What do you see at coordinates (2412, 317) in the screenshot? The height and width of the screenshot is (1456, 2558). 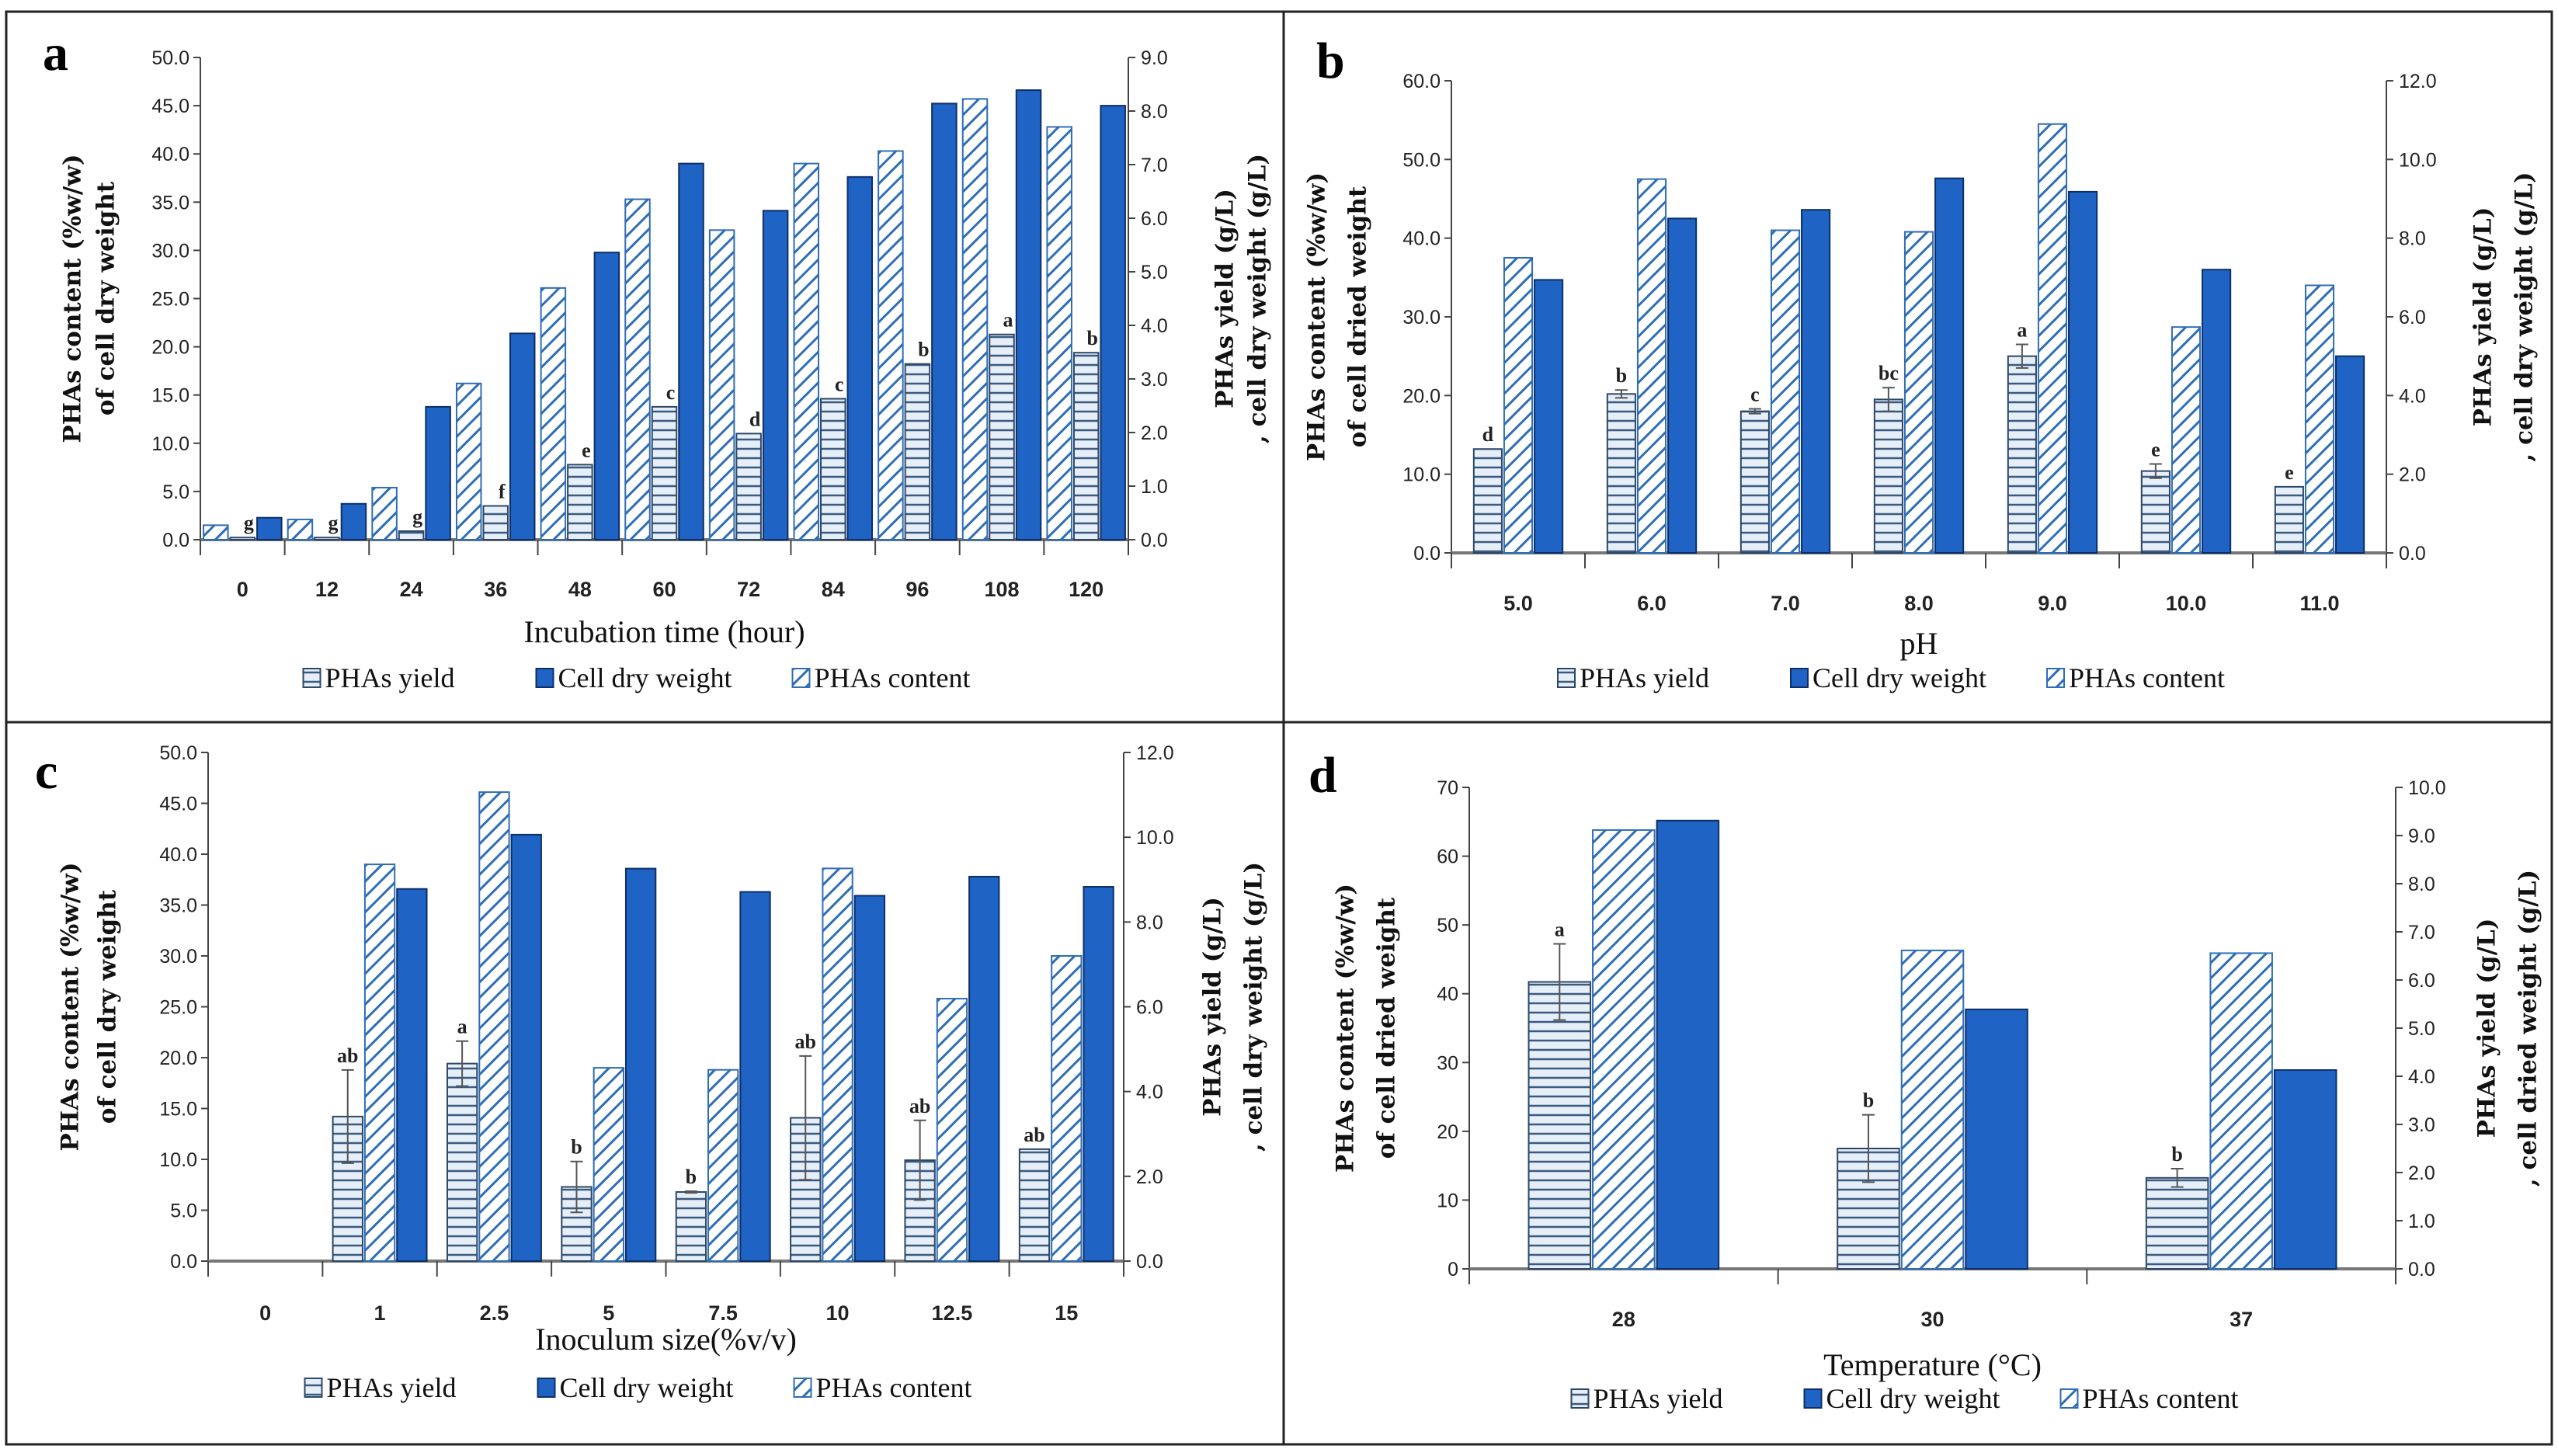 I see `y-tick-label-right: 6.0` at bounding box center [2412, 317].